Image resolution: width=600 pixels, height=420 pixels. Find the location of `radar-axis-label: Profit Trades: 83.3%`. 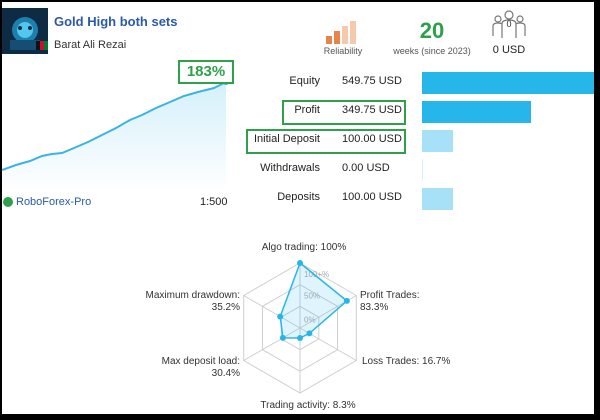

radar-axis-label: Profit Trades: 83.3% is located at coordinates (390, 301).